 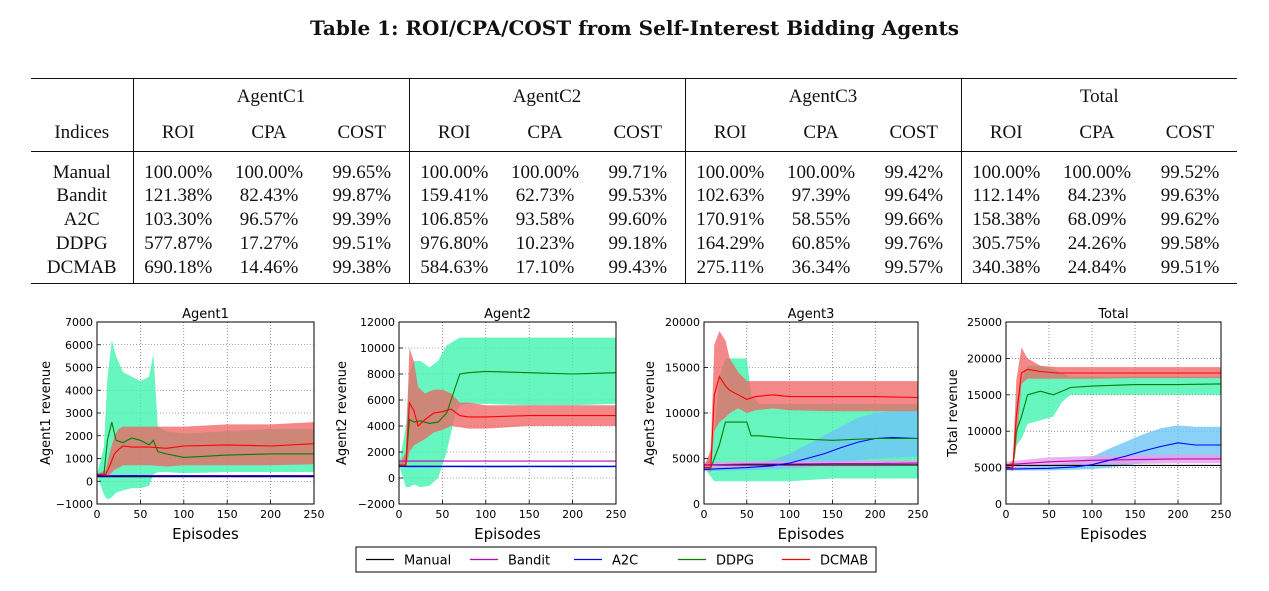 What do you see at coordinates (79, 390) in the screenshot?
I see `y-tick-label: 4000` at bounding box center [79, 390].